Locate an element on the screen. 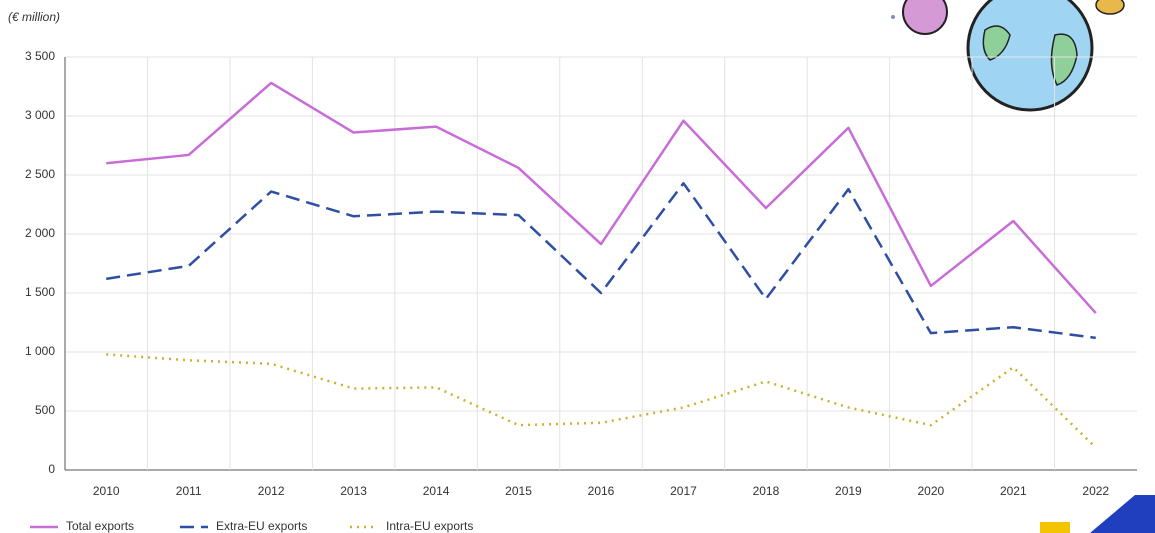 This screenshot has height=533, width=1155. x-tick-label: 2012 is located at coordinates (271, 491).